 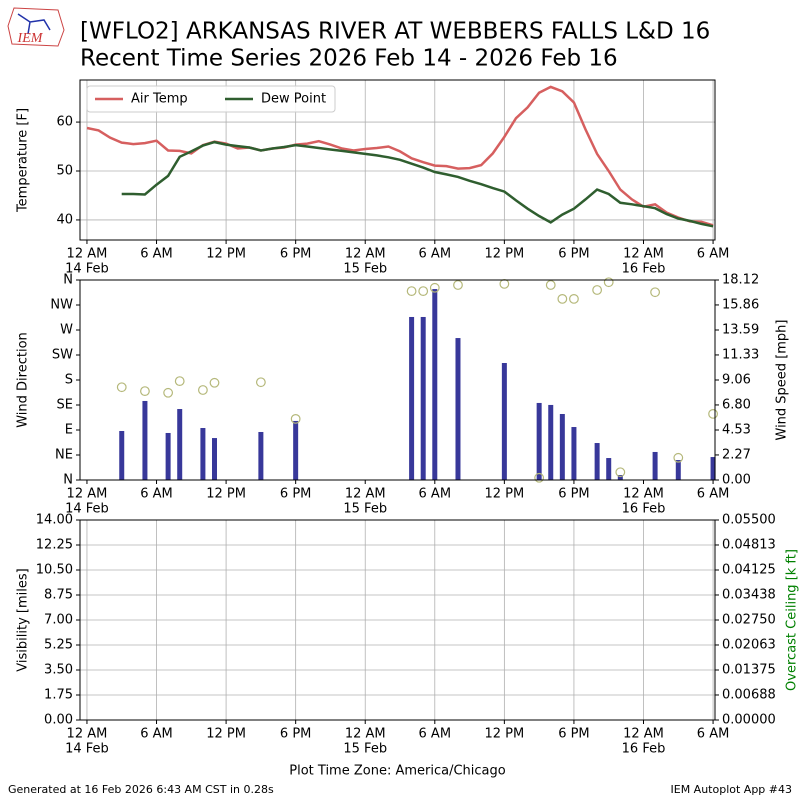 I want to click on y2-tick-label: 13.59, so click(x=740, y=330).